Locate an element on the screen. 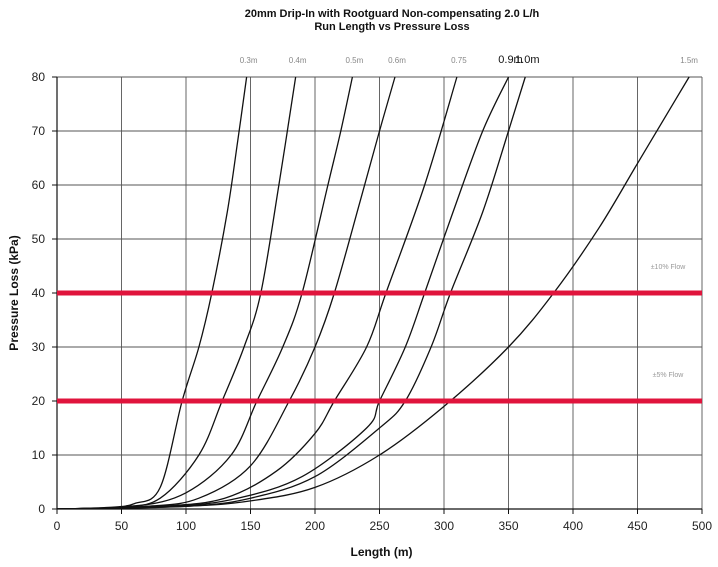  series-label: 0.4m is located at coordinates (298, 60).